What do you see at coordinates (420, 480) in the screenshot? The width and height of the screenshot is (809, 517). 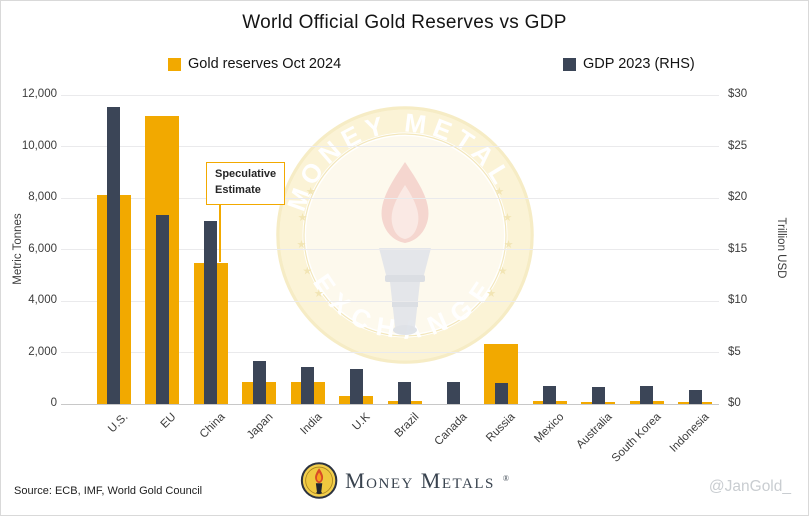 I see `money-metals-wordmark: Money Metals` at bounding box center [420, 480].